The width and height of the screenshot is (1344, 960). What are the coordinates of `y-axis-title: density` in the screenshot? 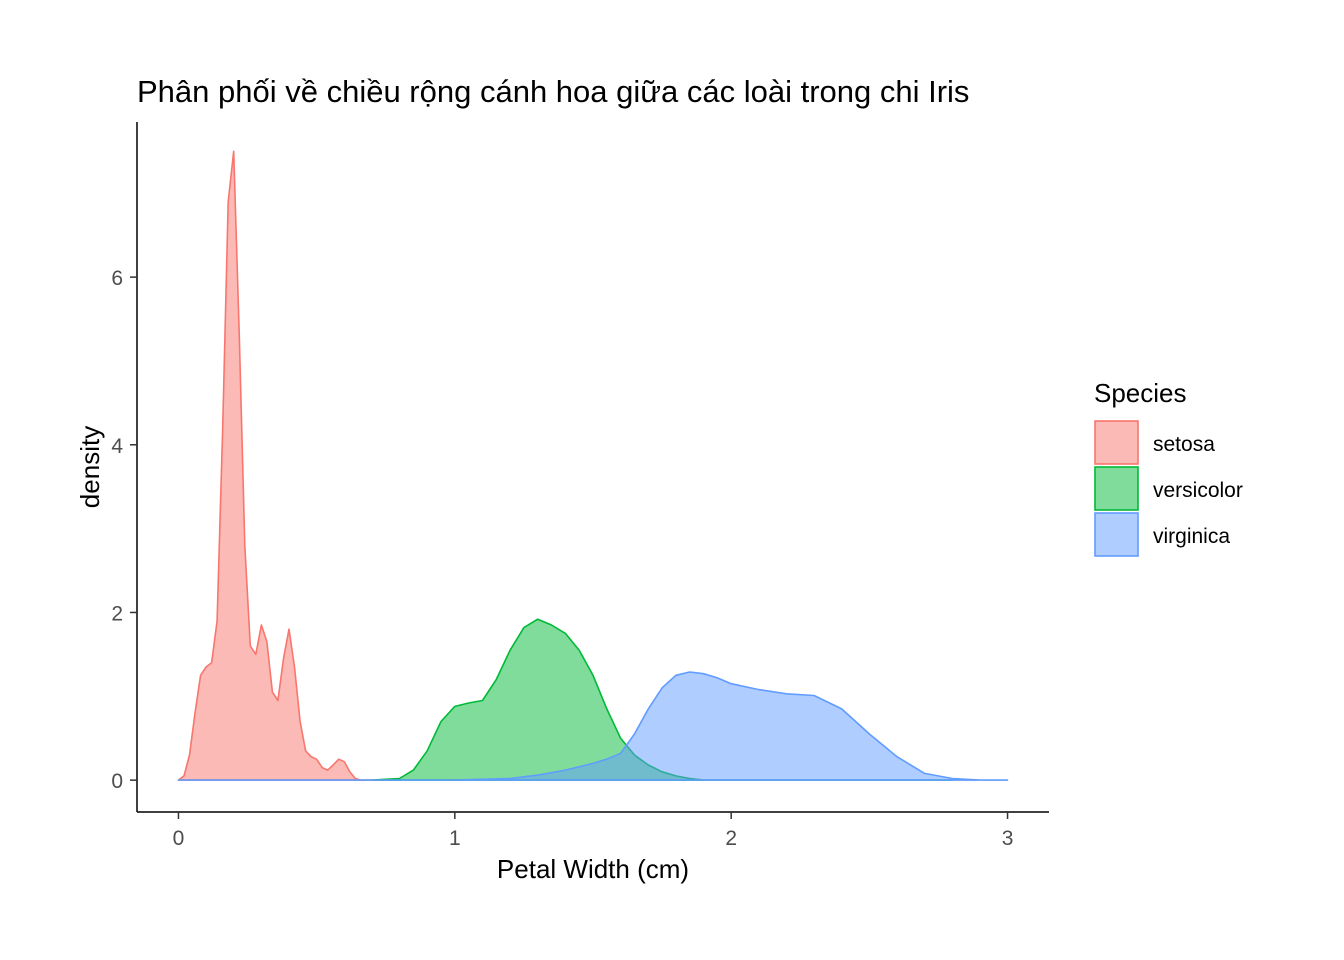 It's located at (90, 467).